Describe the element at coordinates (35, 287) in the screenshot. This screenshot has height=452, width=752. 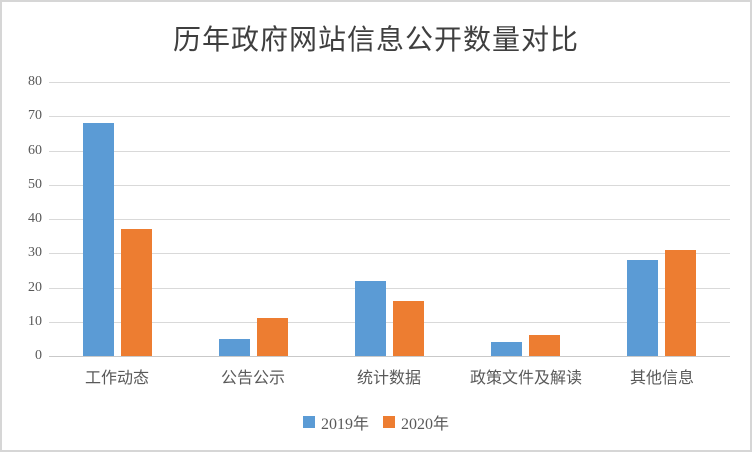
I see `y-axis-tick-label: 20` at that location.